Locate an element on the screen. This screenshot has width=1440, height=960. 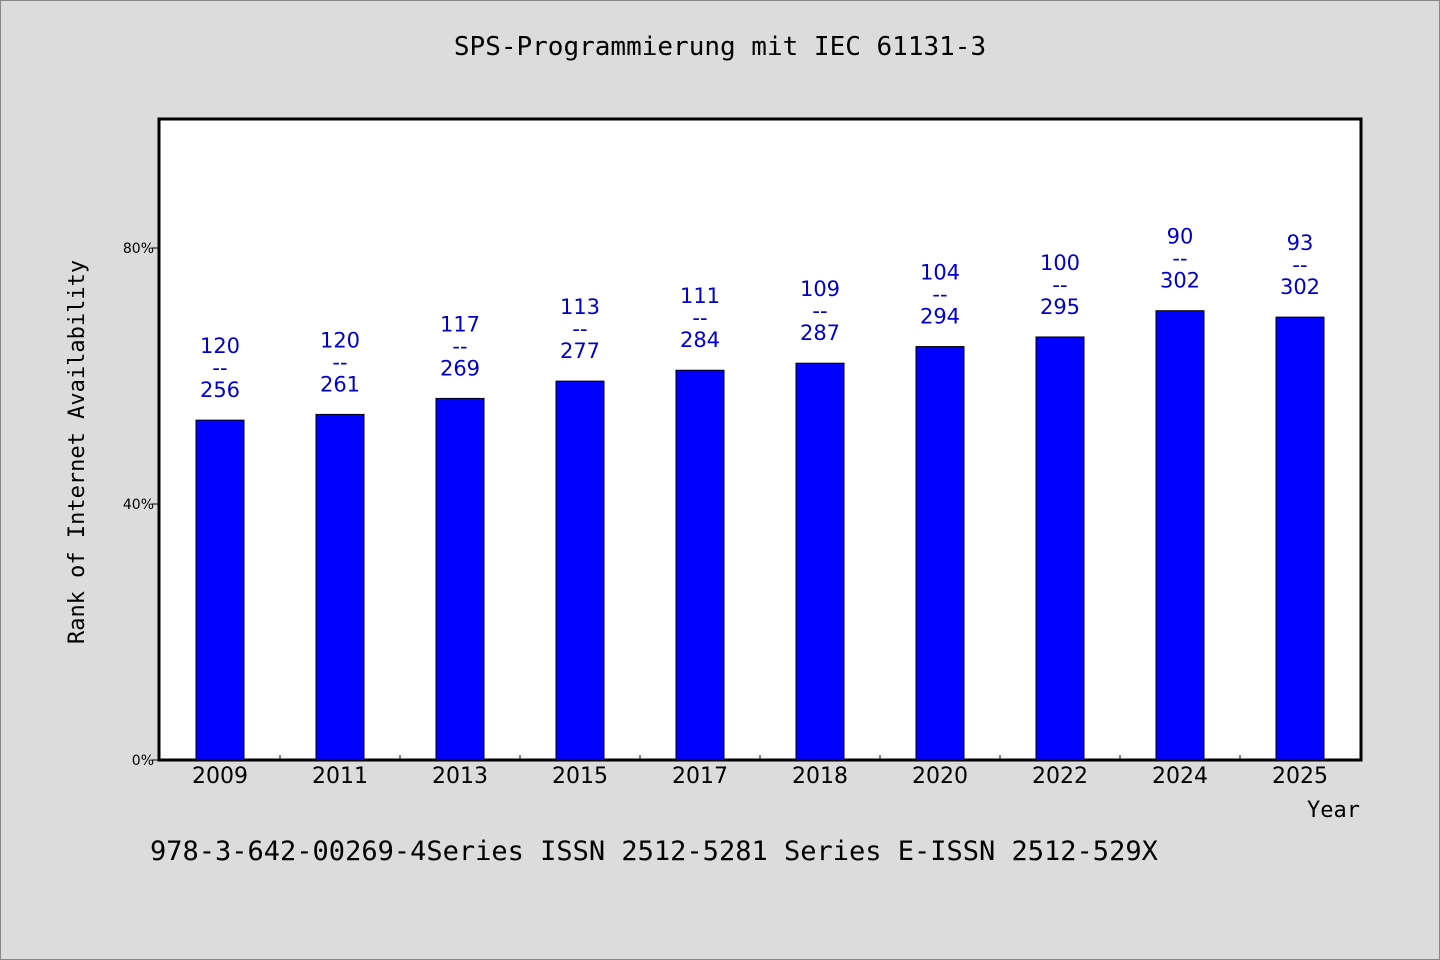
x-tick-label: 2020 is located at coordinates (940, 776).